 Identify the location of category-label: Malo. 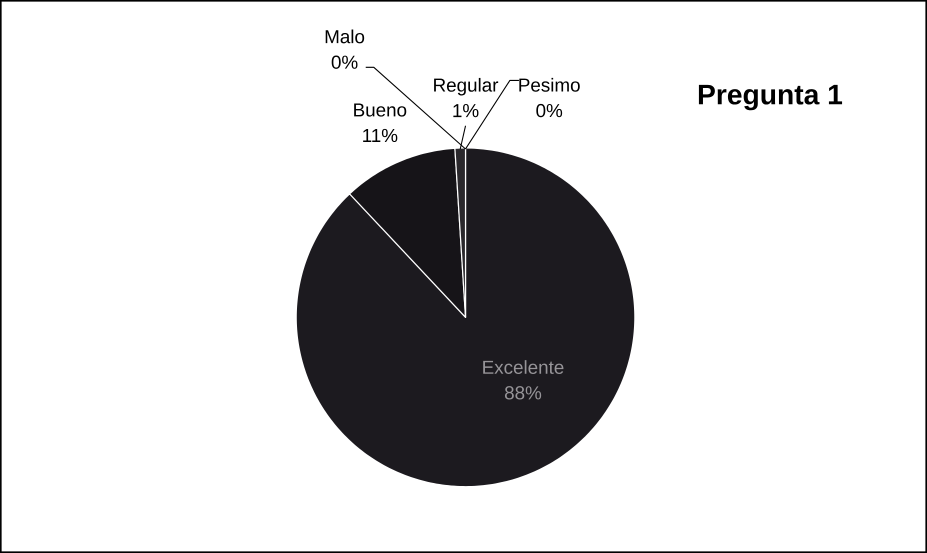
(345, 37).